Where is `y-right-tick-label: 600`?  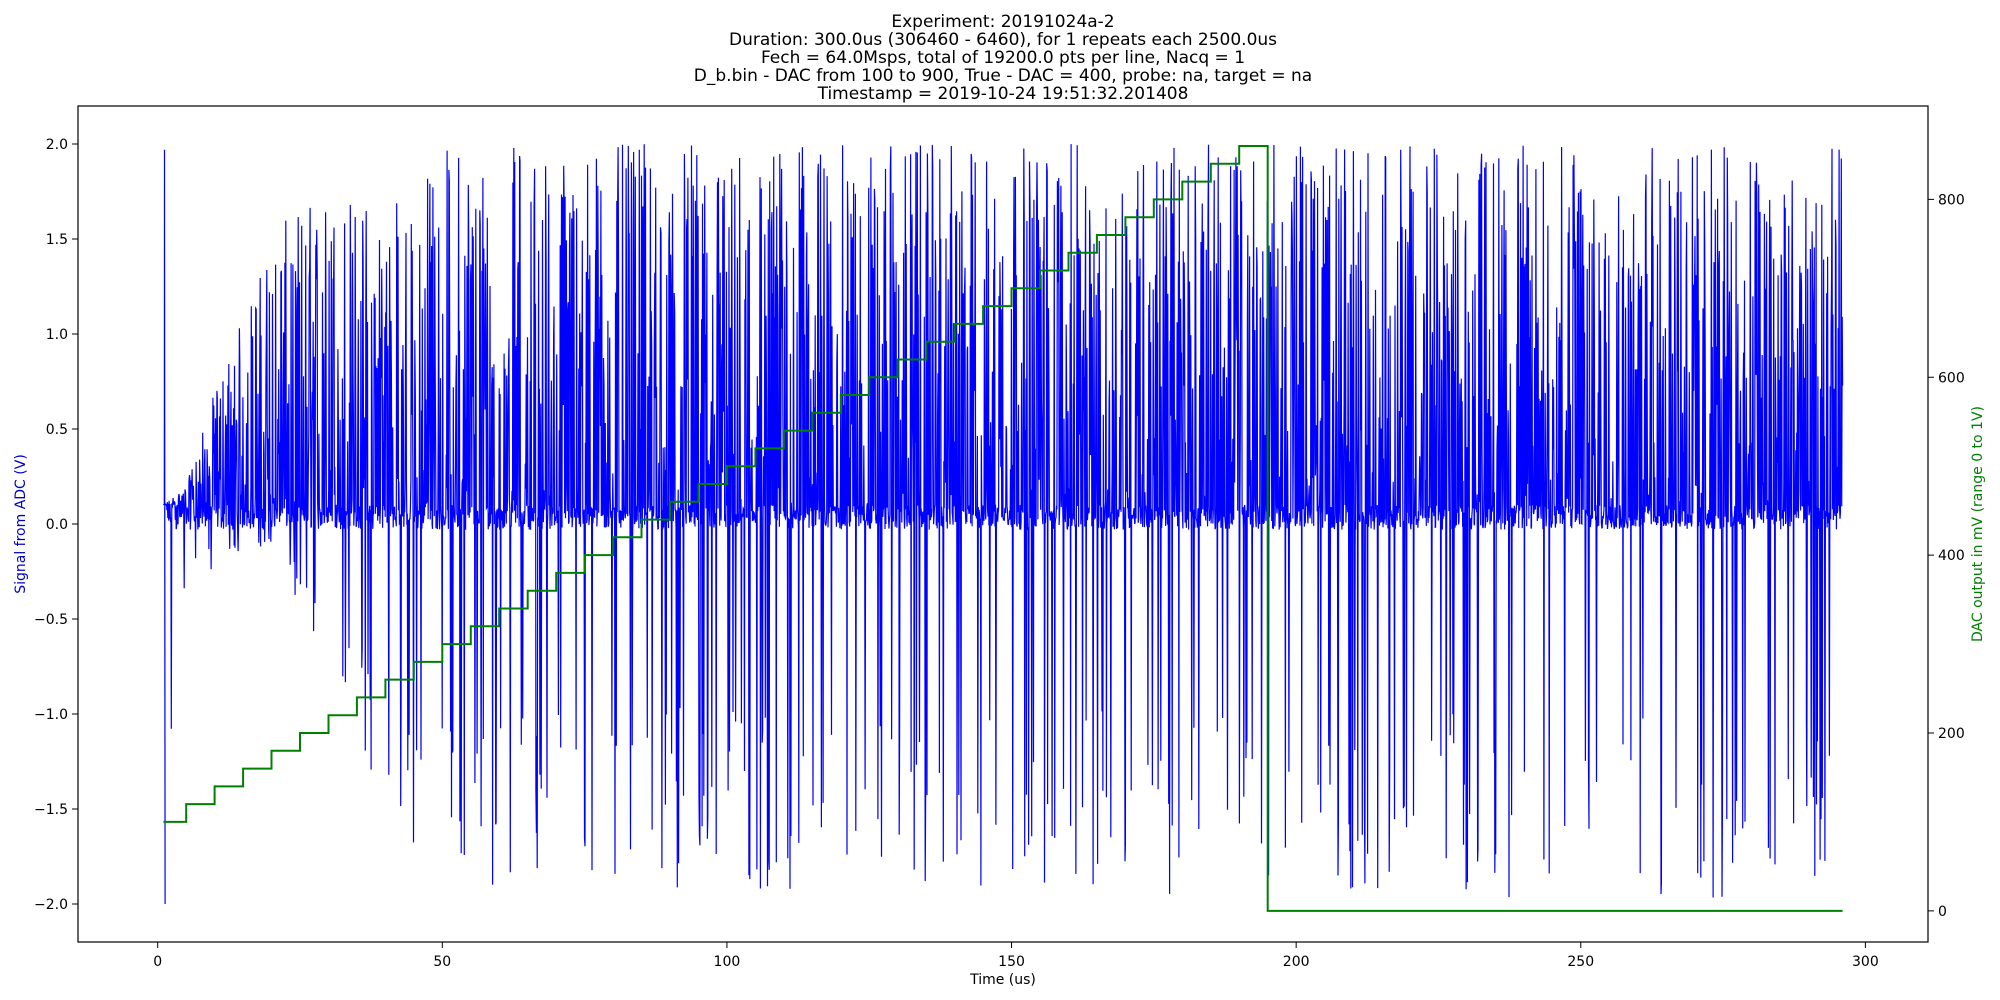
y-right-tick-label: 600 is located at coordinates (1951, 378).